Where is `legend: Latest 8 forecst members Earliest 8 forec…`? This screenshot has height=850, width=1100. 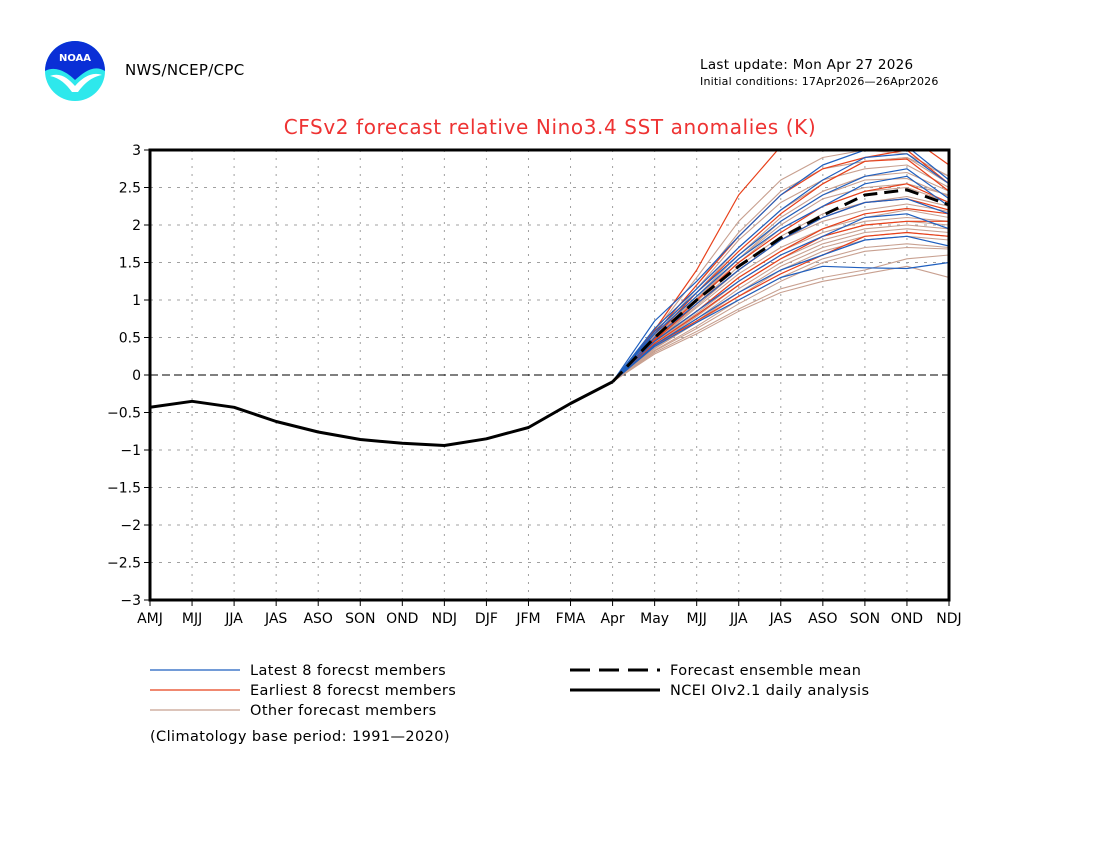 legend: Latest 8 forecst members Earliest 8 forec… is located at coordinates (509, 704).